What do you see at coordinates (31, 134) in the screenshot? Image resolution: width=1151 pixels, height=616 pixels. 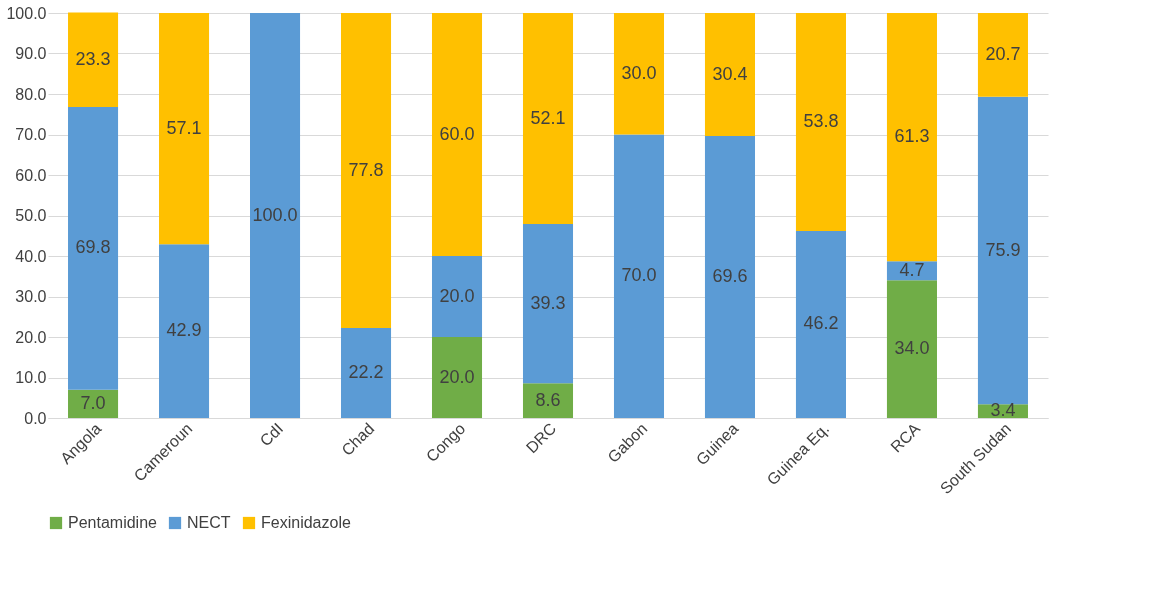 I see `y-tick-label: 70.0` at bounding box center [31, 134].